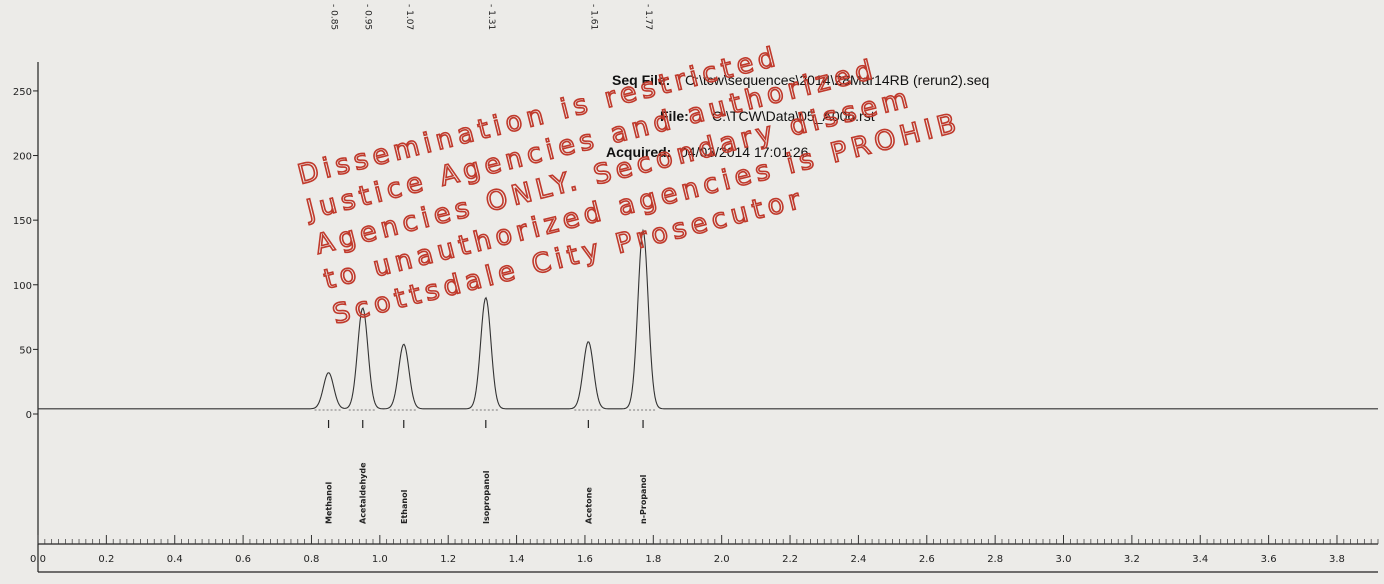 Image resolution: width=1384 pixels, height=584 pixels. What do you see at coordinates (29, 415) in the screenshot?
I see `y-tick-label: 0` at bounding box center [29, 415].